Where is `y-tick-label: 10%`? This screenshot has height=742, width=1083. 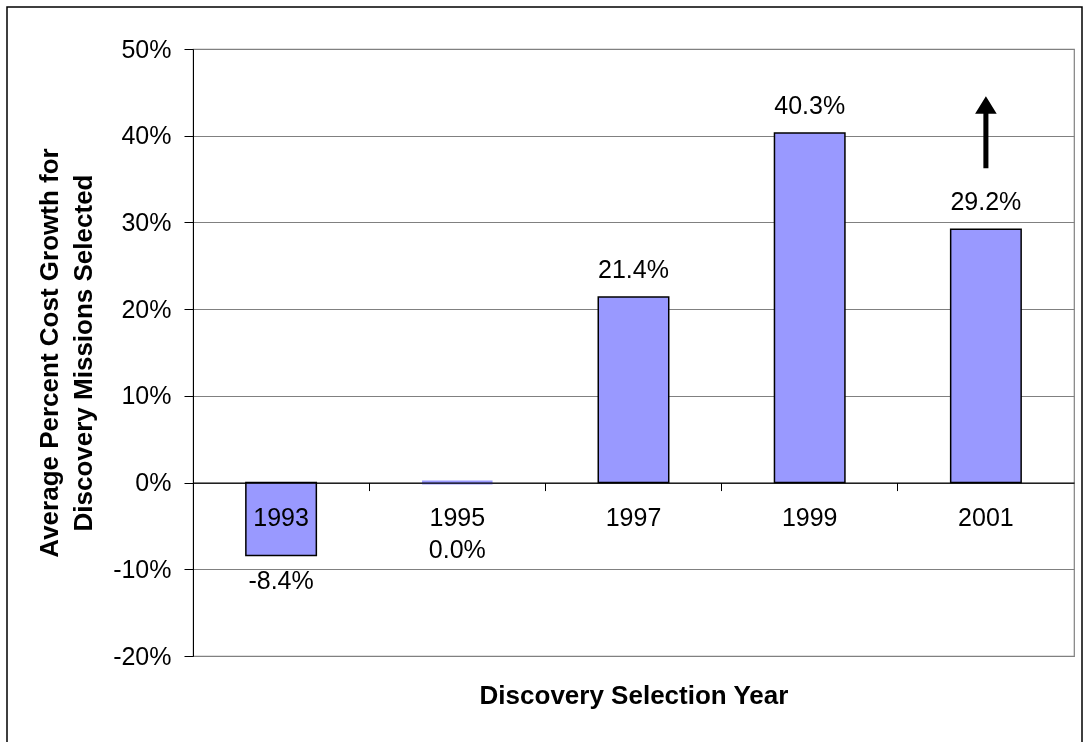 y-tick-label: 10% is located at coordinates (146, 395).